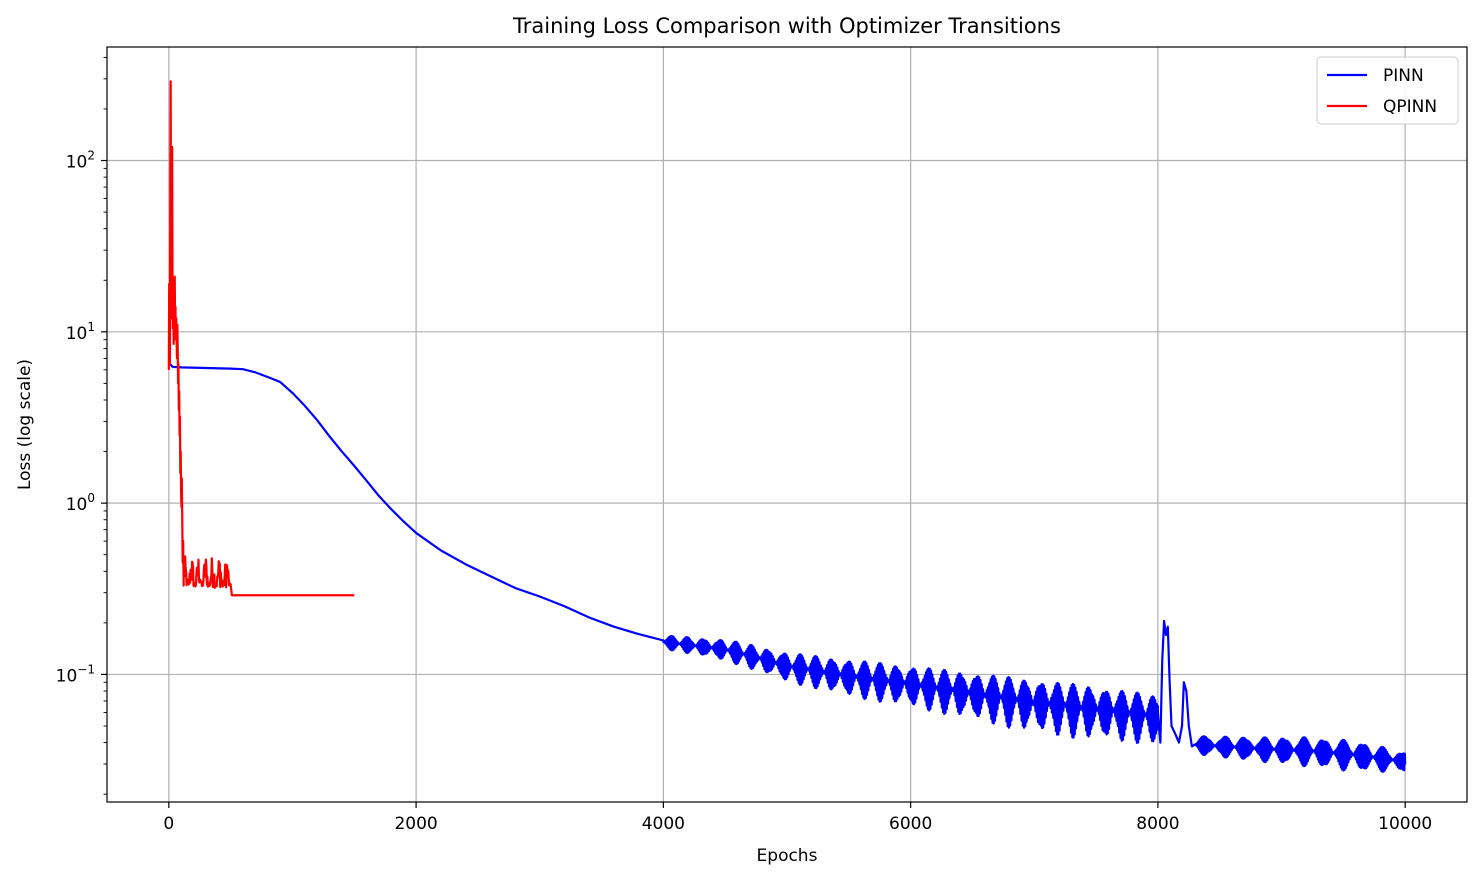 This screenshot has height=881, width=1483. What do you see at coordinates (168, 824) in the screenshot?
I see `x-tick-label: 0` at bounding box center [168, 824].